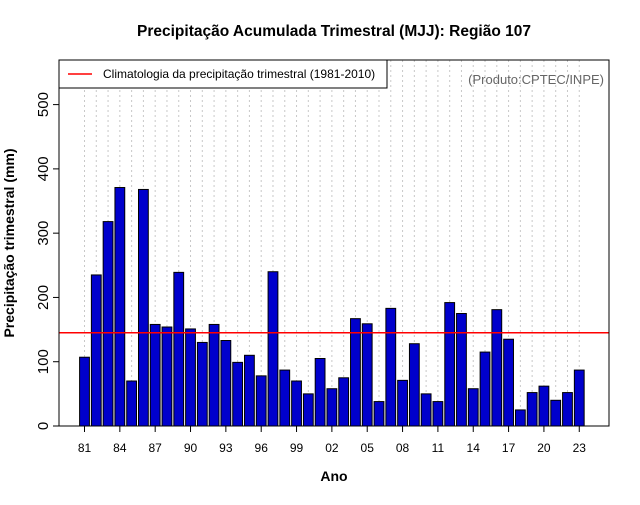  I want to click on bar-1999, so click(296, 403).